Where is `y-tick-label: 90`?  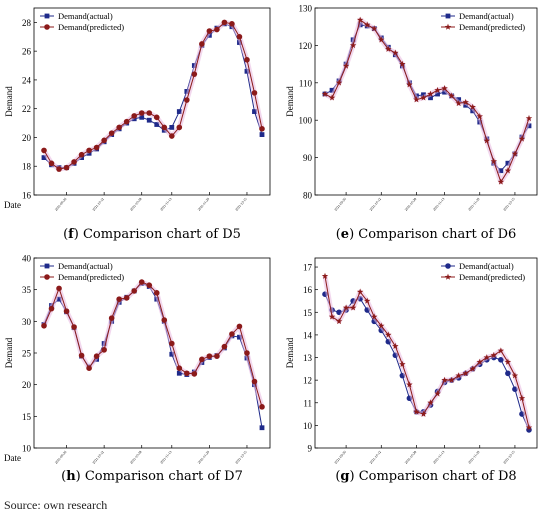 y-tick-label: 90 is located at coordinates (308, 158).